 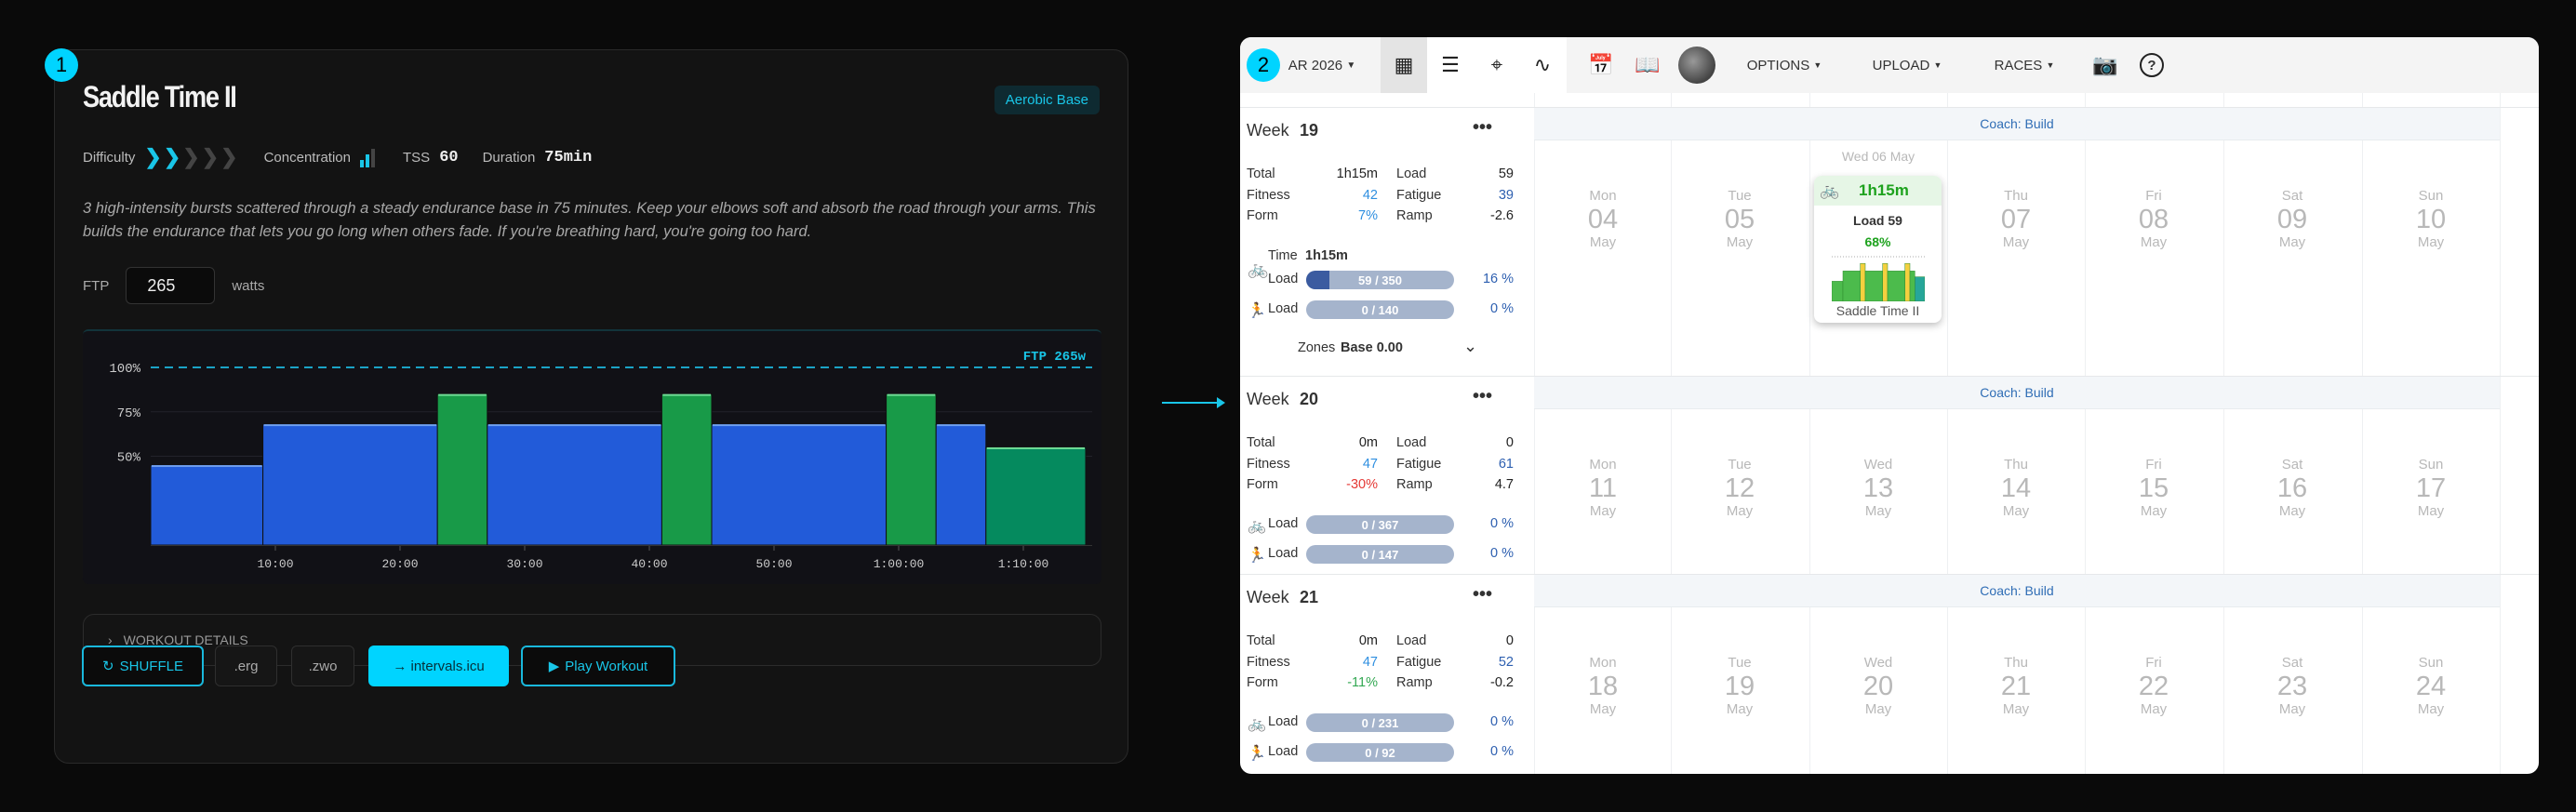 I want to click on play-workout-button: ▶ Play Workout, so click(x=598, y=666).